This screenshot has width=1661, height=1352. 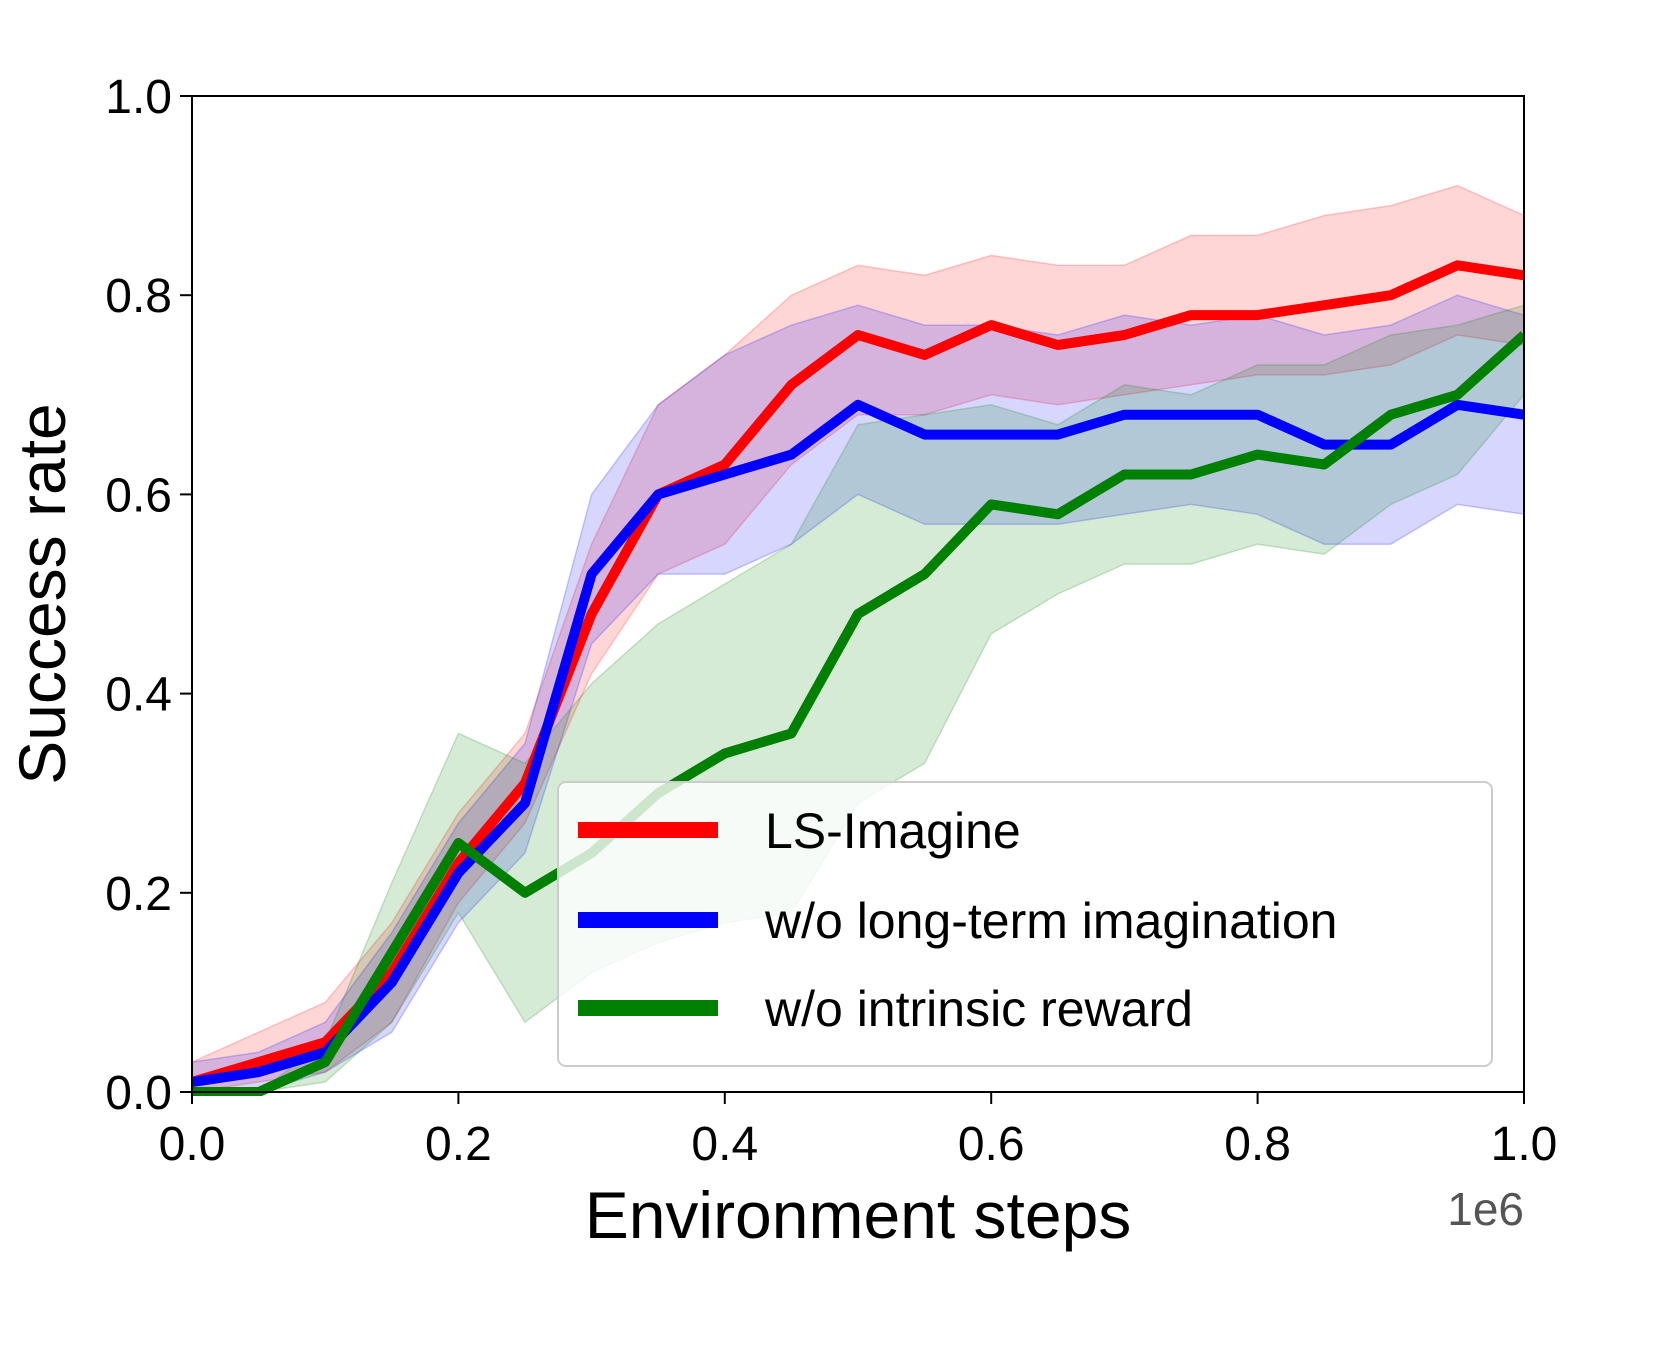 I want to click on y-tick-label: 0.8, so click(x=138, y=296).